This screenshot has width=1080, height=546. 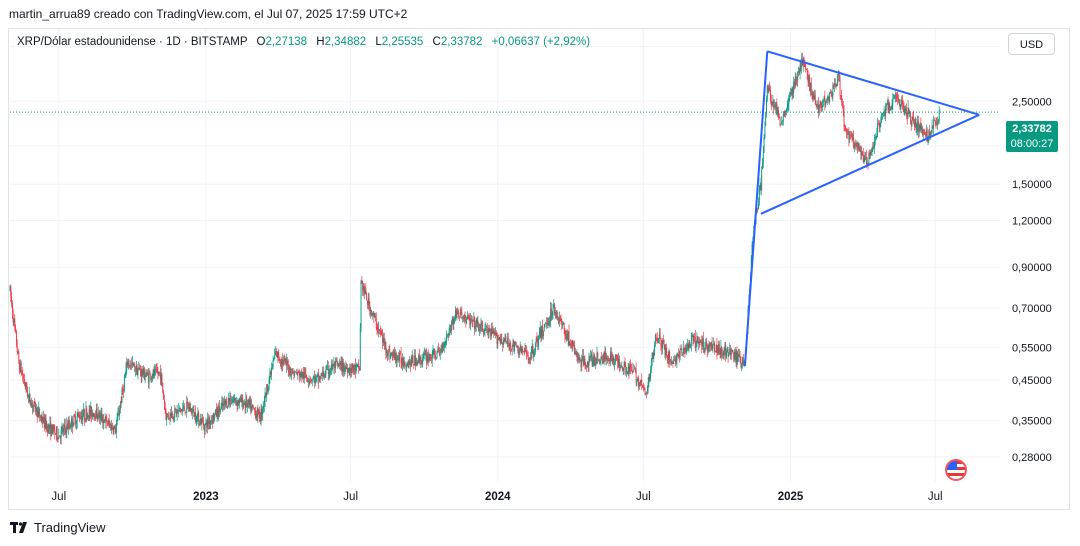 What do you see at coordinates (345, 42) in the screenshot?
I see `high-value: 2,34882` at bounding box center [345, 42].